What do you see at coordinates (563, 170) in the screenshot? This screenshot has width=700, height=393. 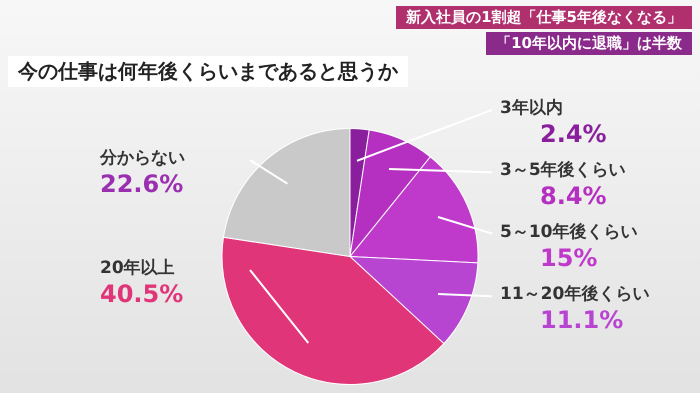 I see `slice-label: 3～5年後くらい` at bounding box center [563, 170].